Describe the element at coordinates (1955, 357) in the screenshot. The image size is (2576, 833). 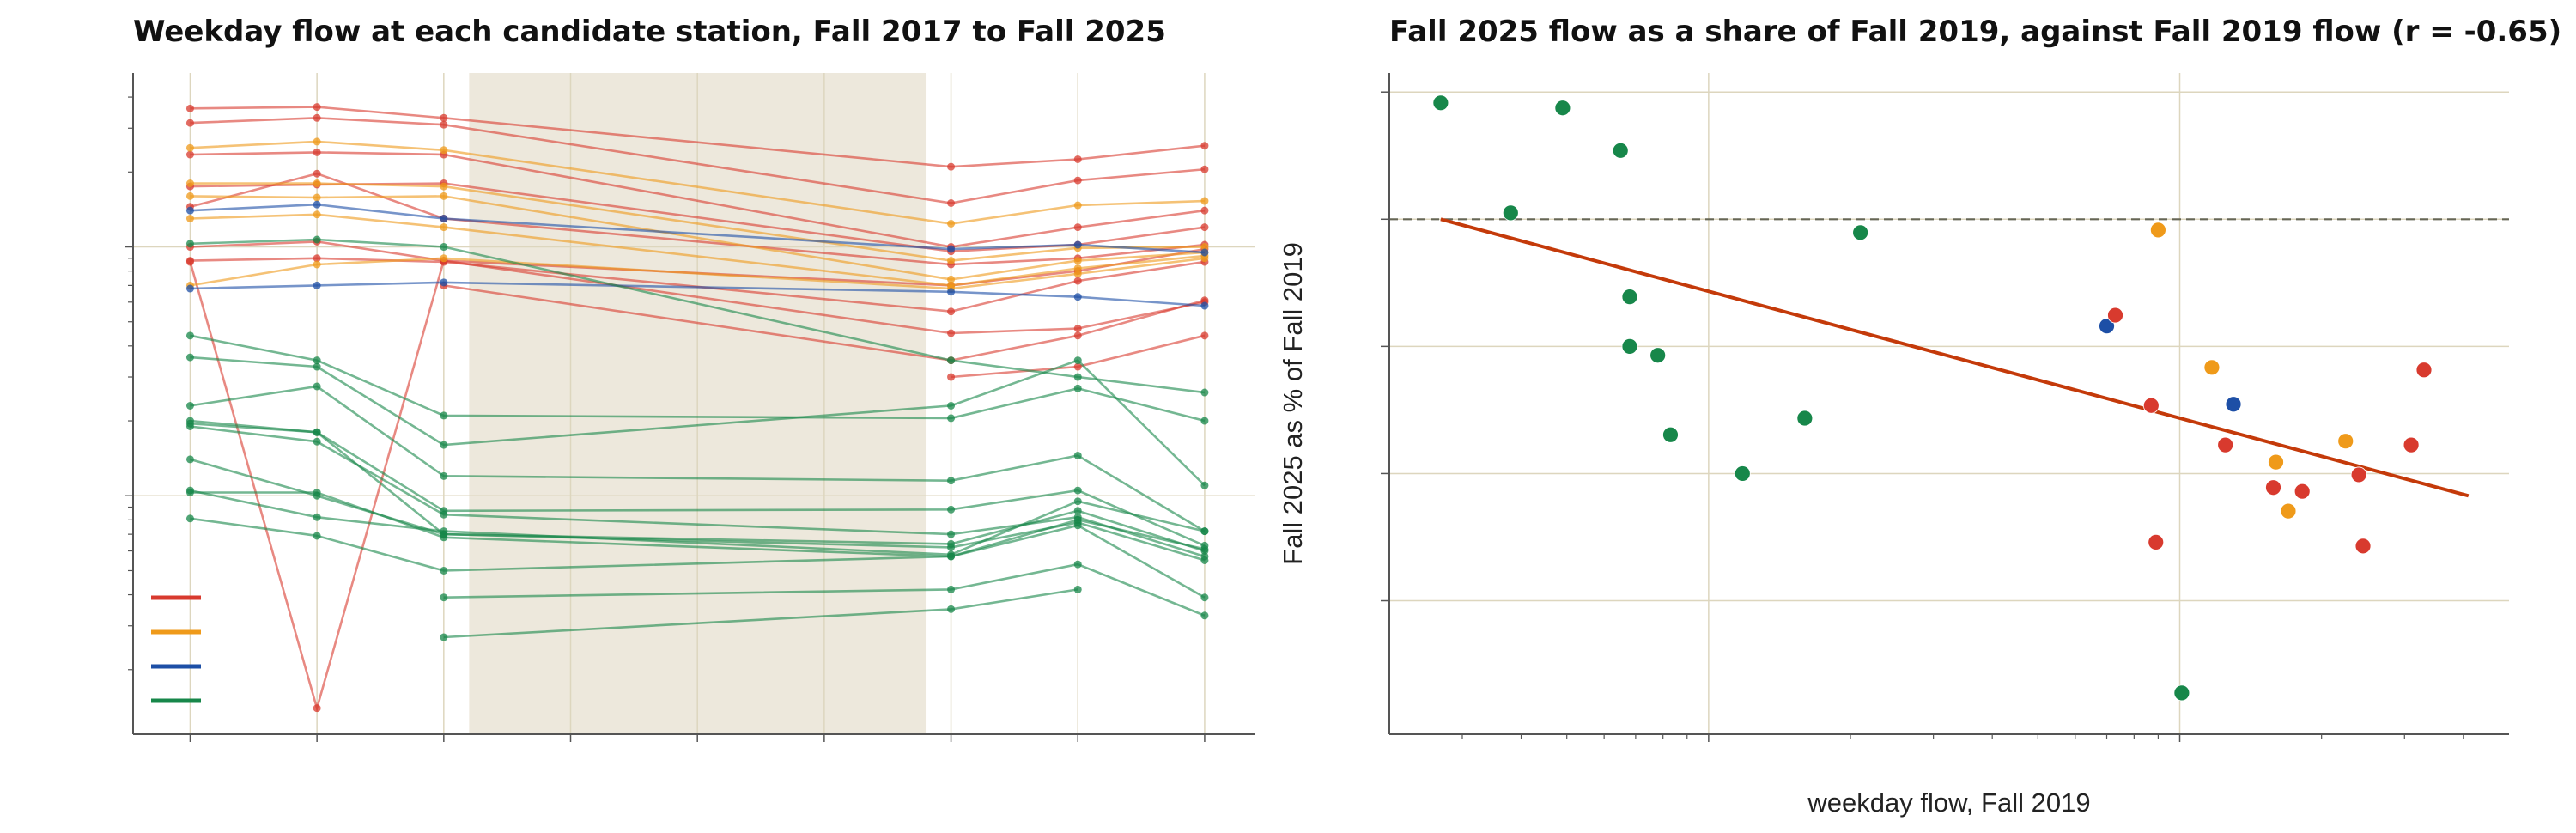
I see `fit-line` at that location.